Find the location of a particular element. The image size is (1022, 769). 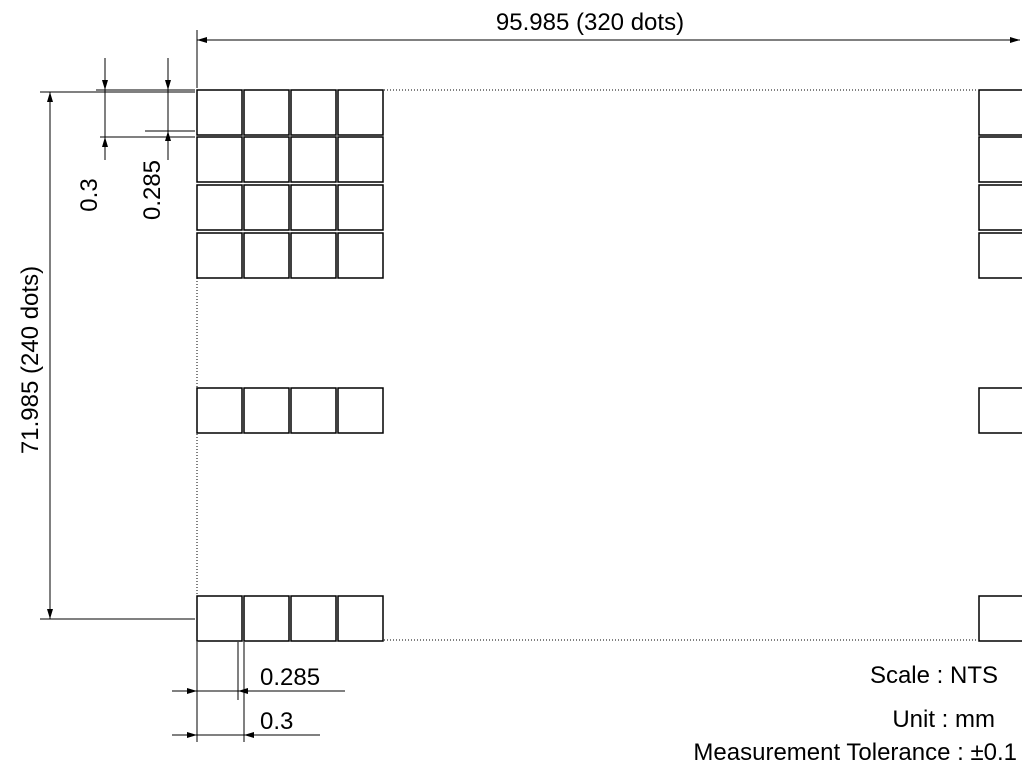

dot-size-label: 0.285 is located at coordinates (152, 190).